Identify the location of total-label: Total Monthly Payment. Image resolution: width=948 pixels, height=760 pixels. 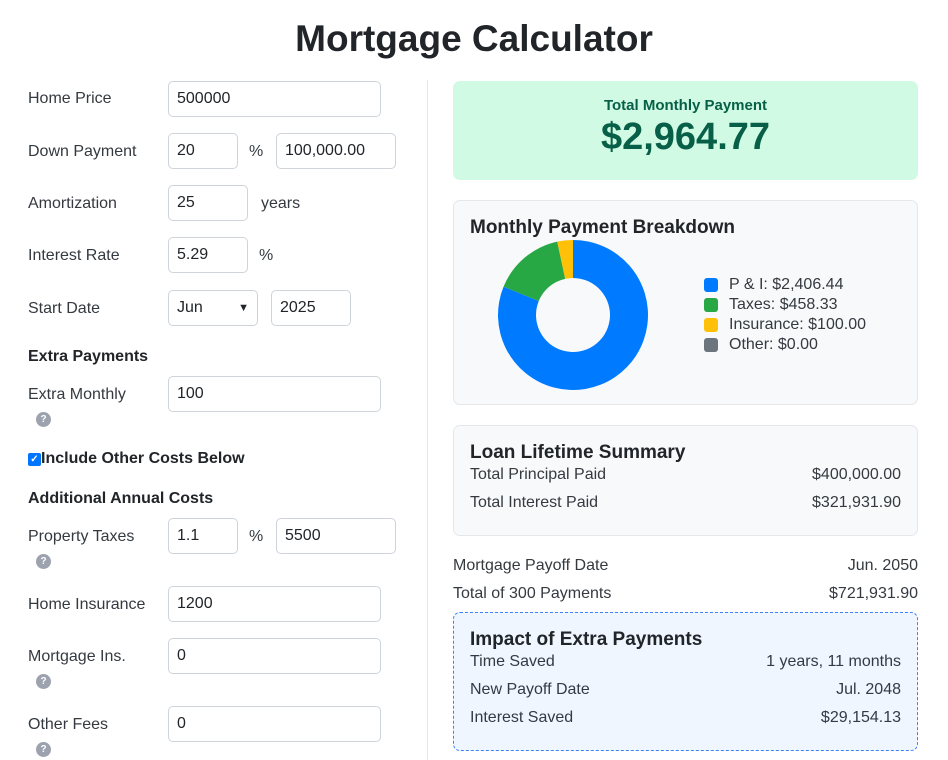
(685, 105).